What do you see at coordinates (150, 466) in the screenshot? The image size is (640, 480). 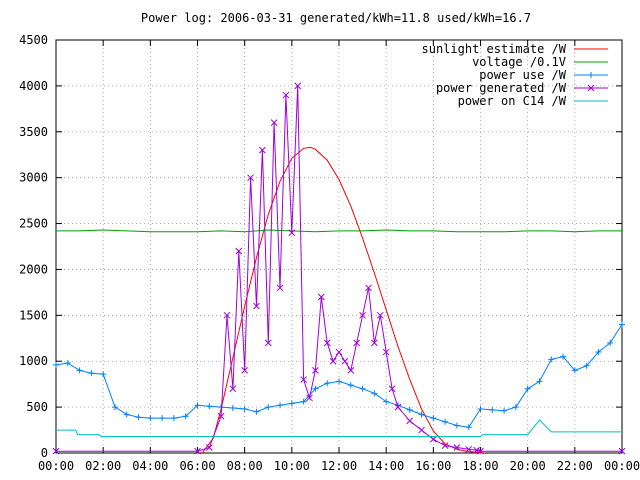 I see `x-tick-label: 04:00` at bounding box center [150, 466].